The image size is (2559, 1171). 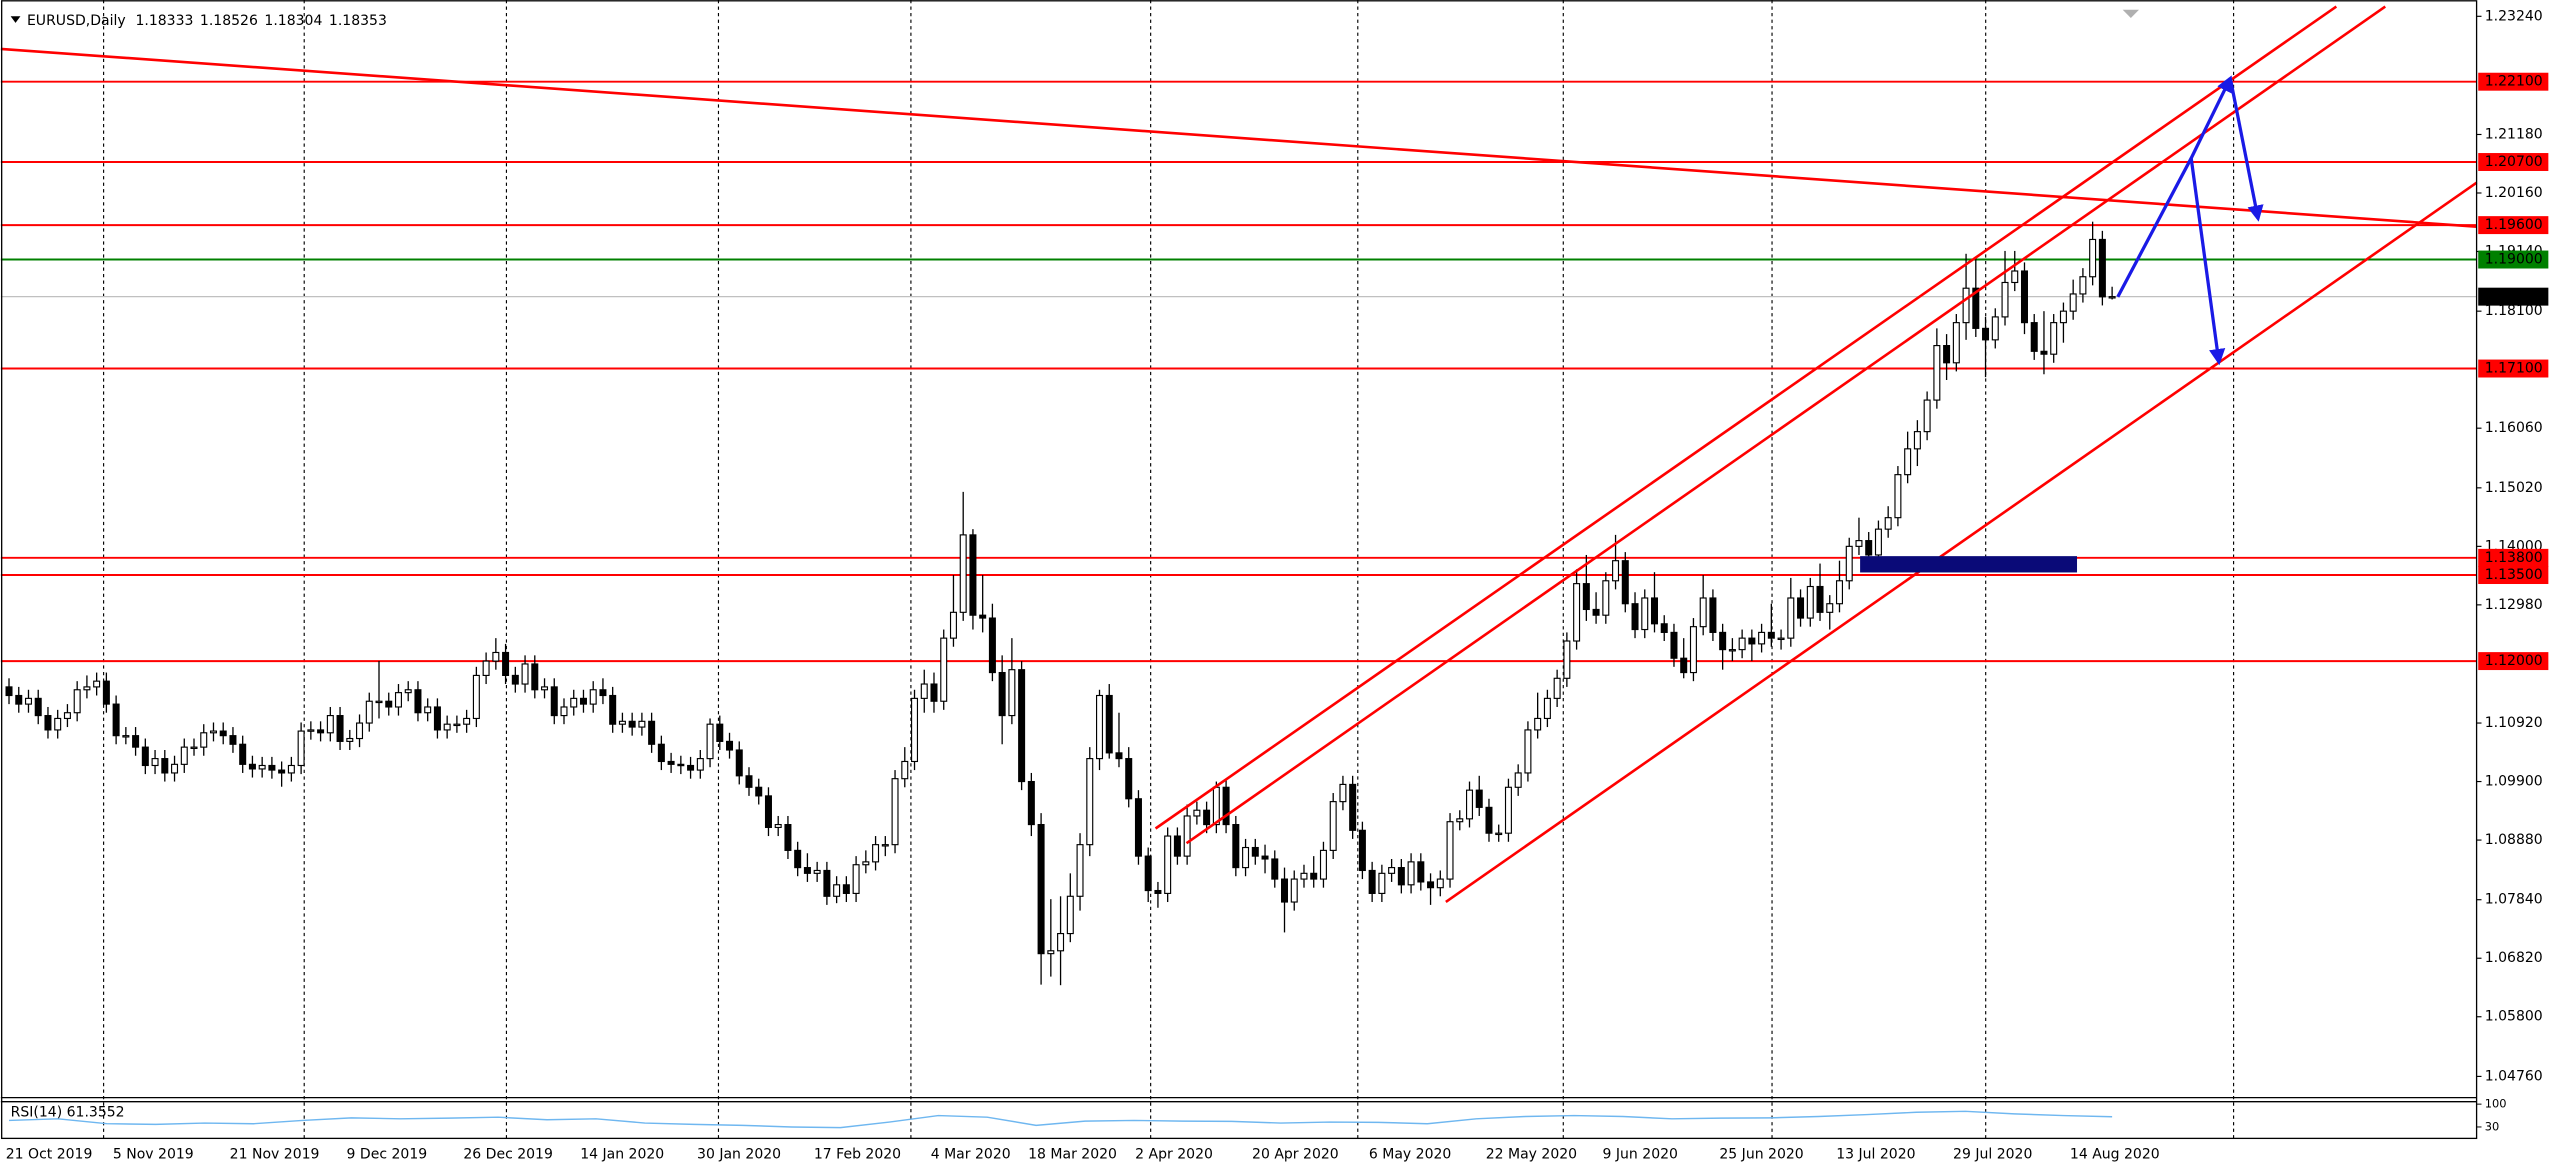 What do you see at coordinates (1295, 1155) in the screenshot?
I see `x-tick-label: 20 Apr 2020` at bounding box center [1295, 1155].